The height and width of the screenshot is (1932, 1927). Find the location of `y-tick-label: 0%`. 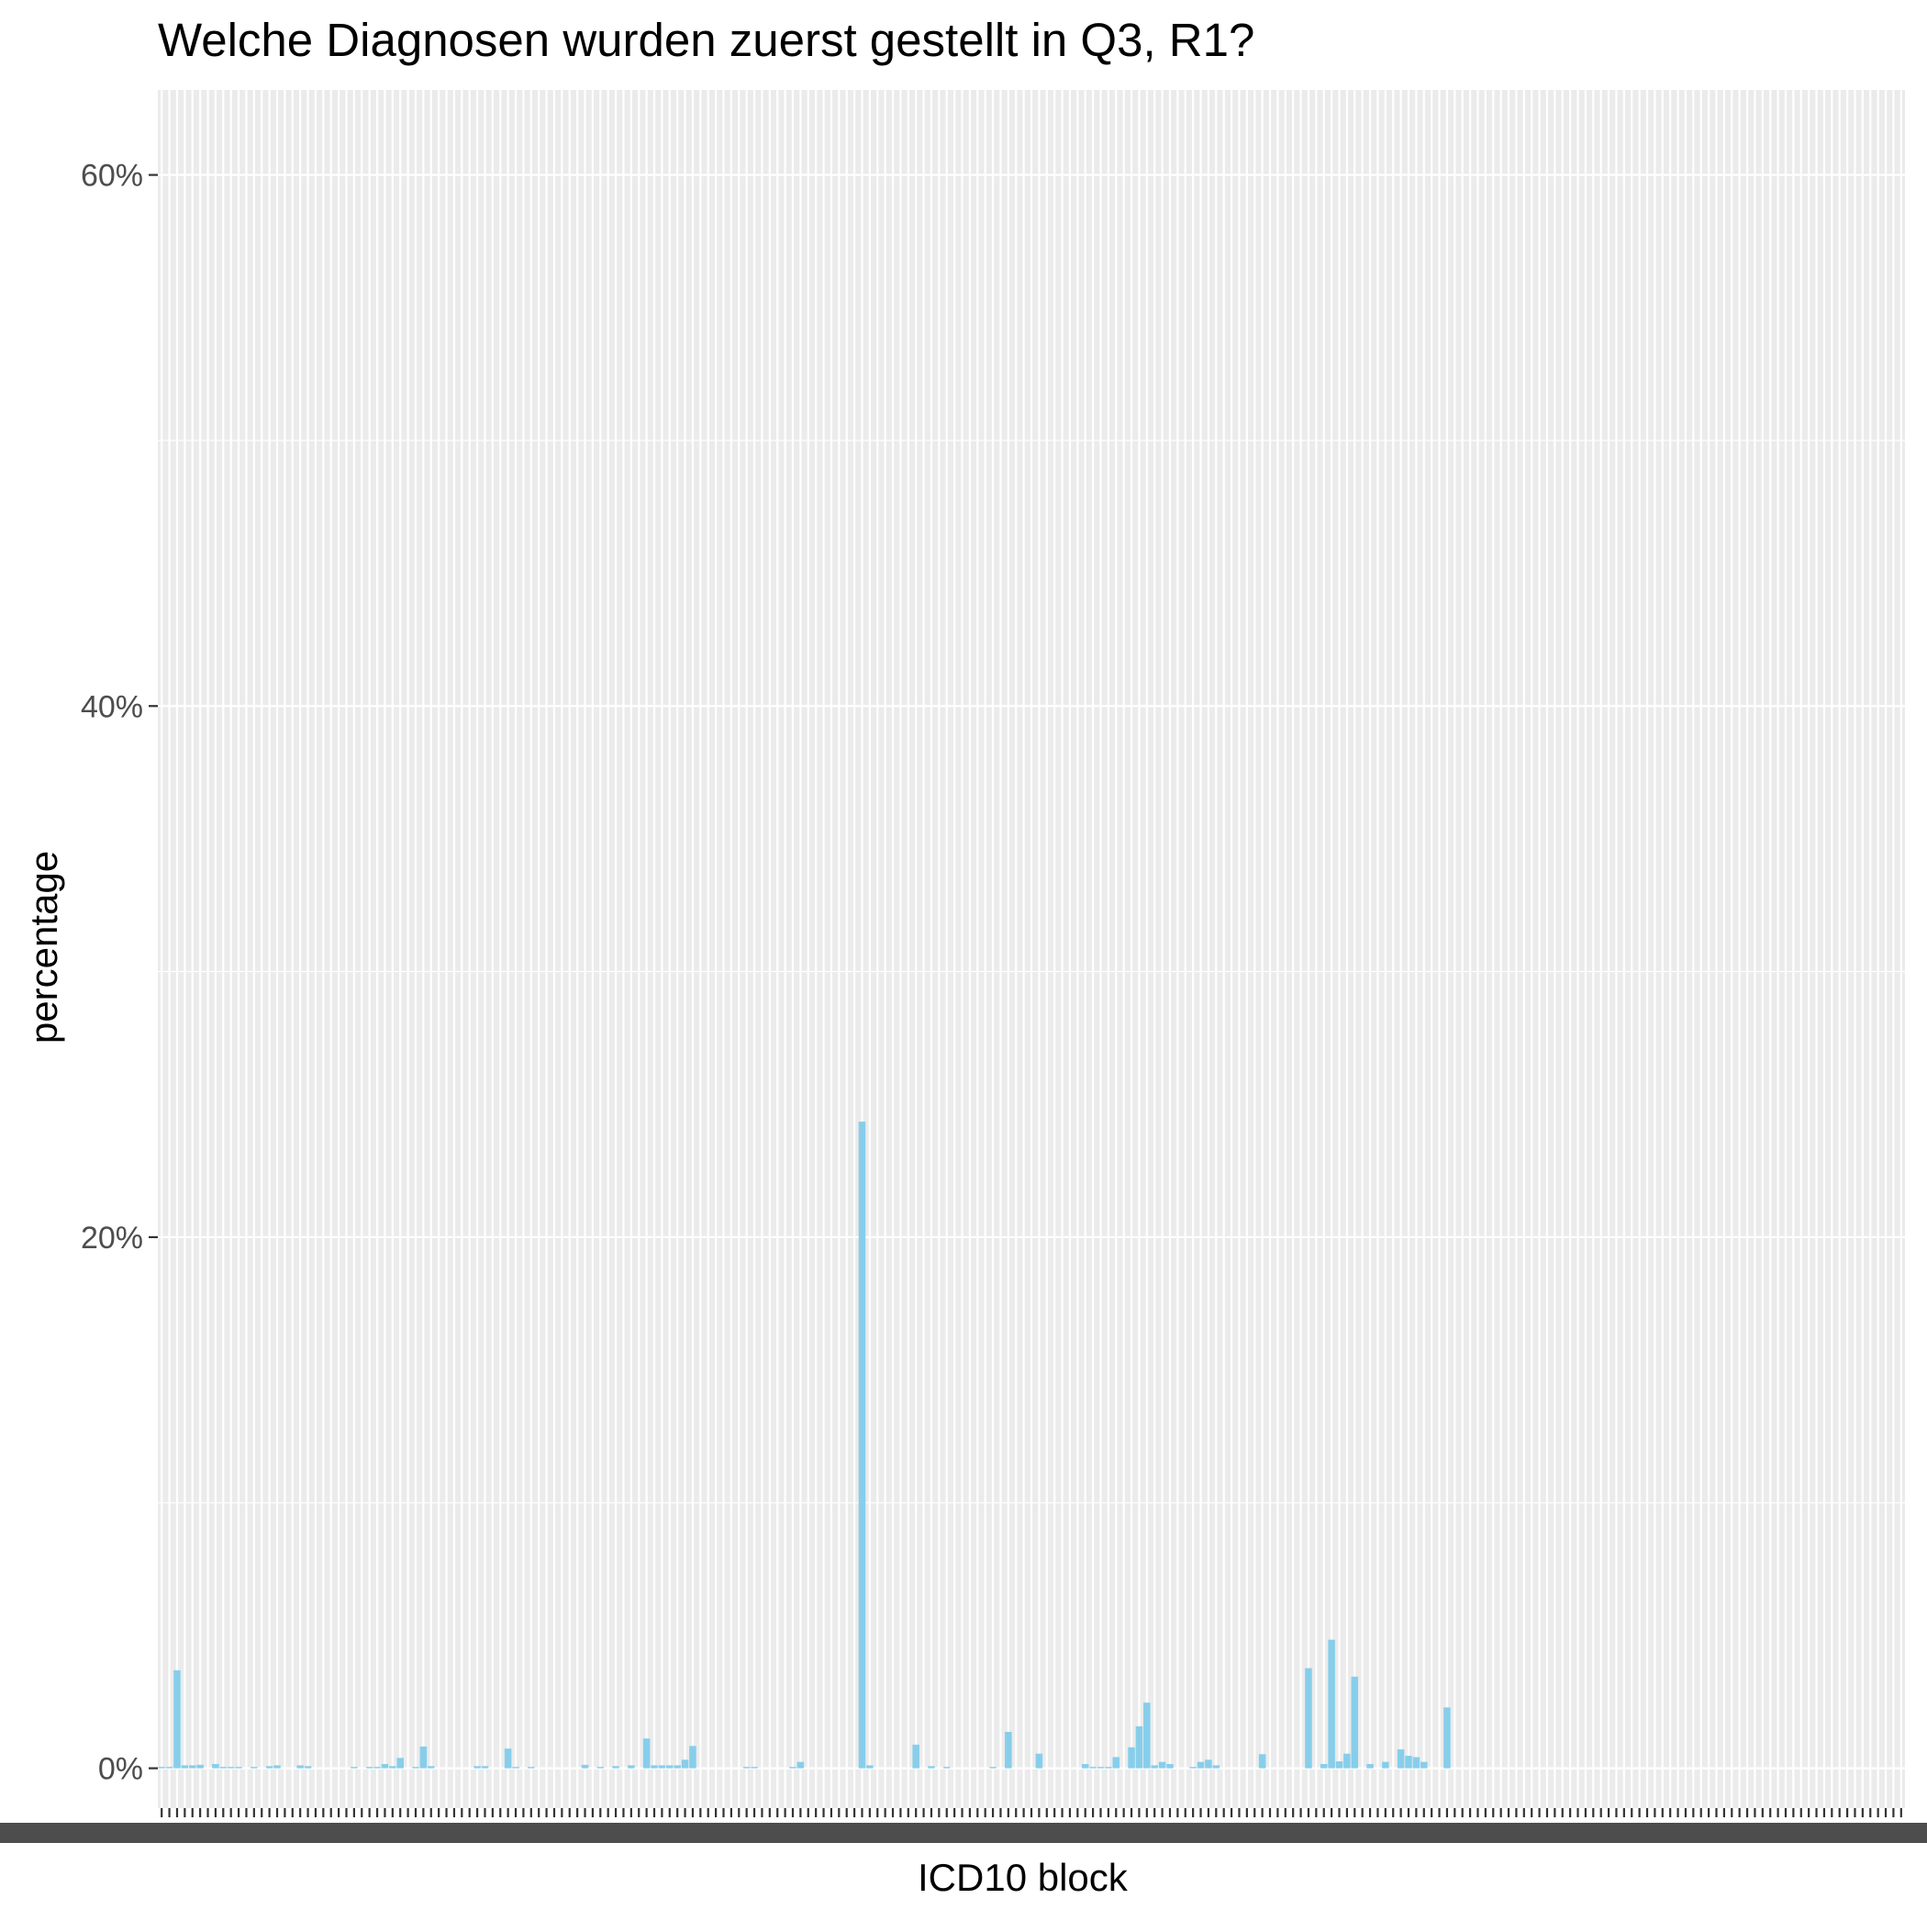

y-tick-label: 0% is located at coordinates (121, 1769).